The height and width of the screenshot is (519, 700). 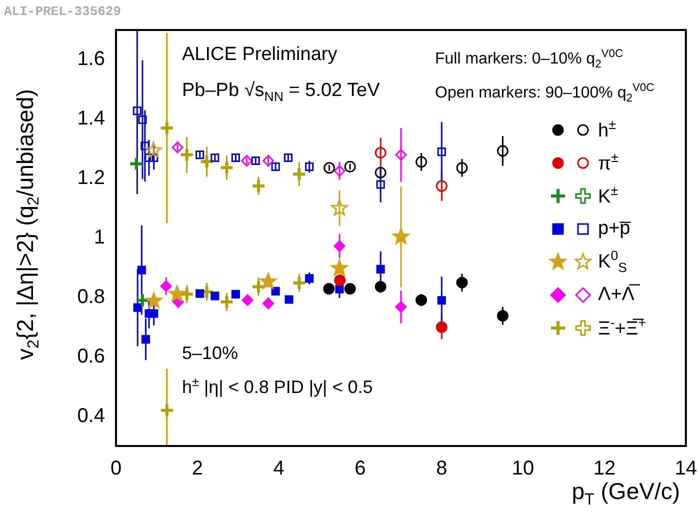 What do you see at coordinates (91, 59) in the screenshot?
I see `y-tick-label: 1.6` at bounding box center [91, 59].